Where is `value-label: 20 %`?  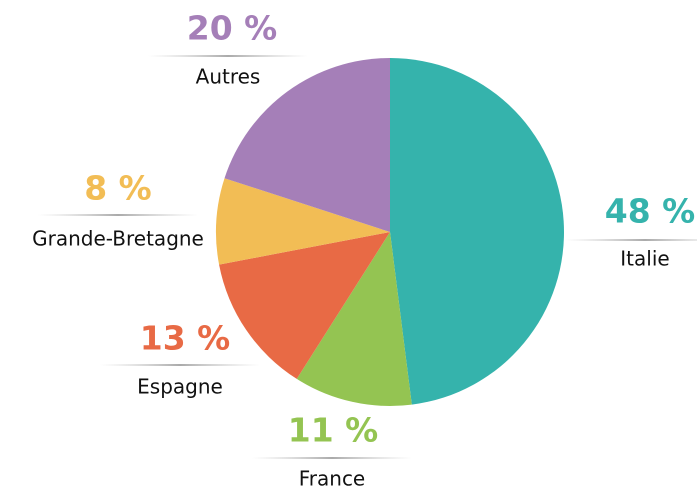 value-label: 20 % is located at coordinates (232, 28).